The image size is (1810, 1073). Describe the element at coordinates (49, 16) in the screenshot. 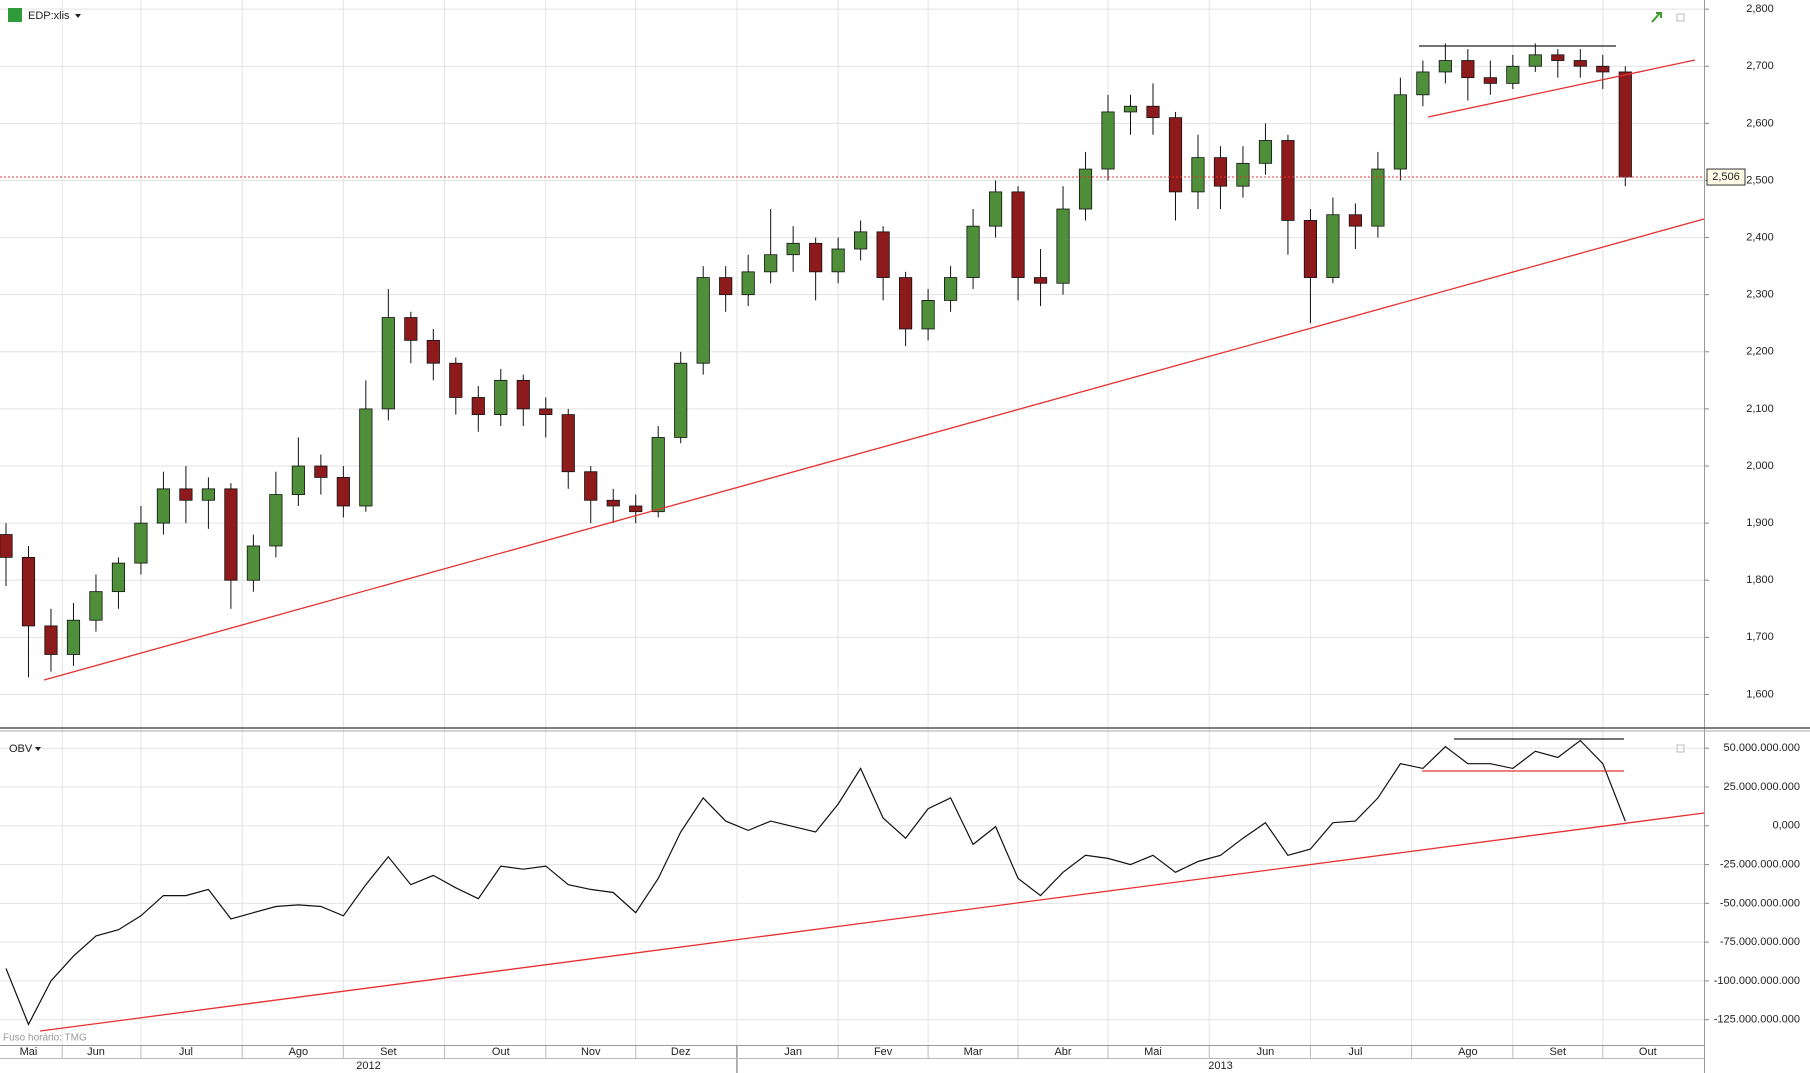

I see `instrument-title: EDP:xlis` at that location.